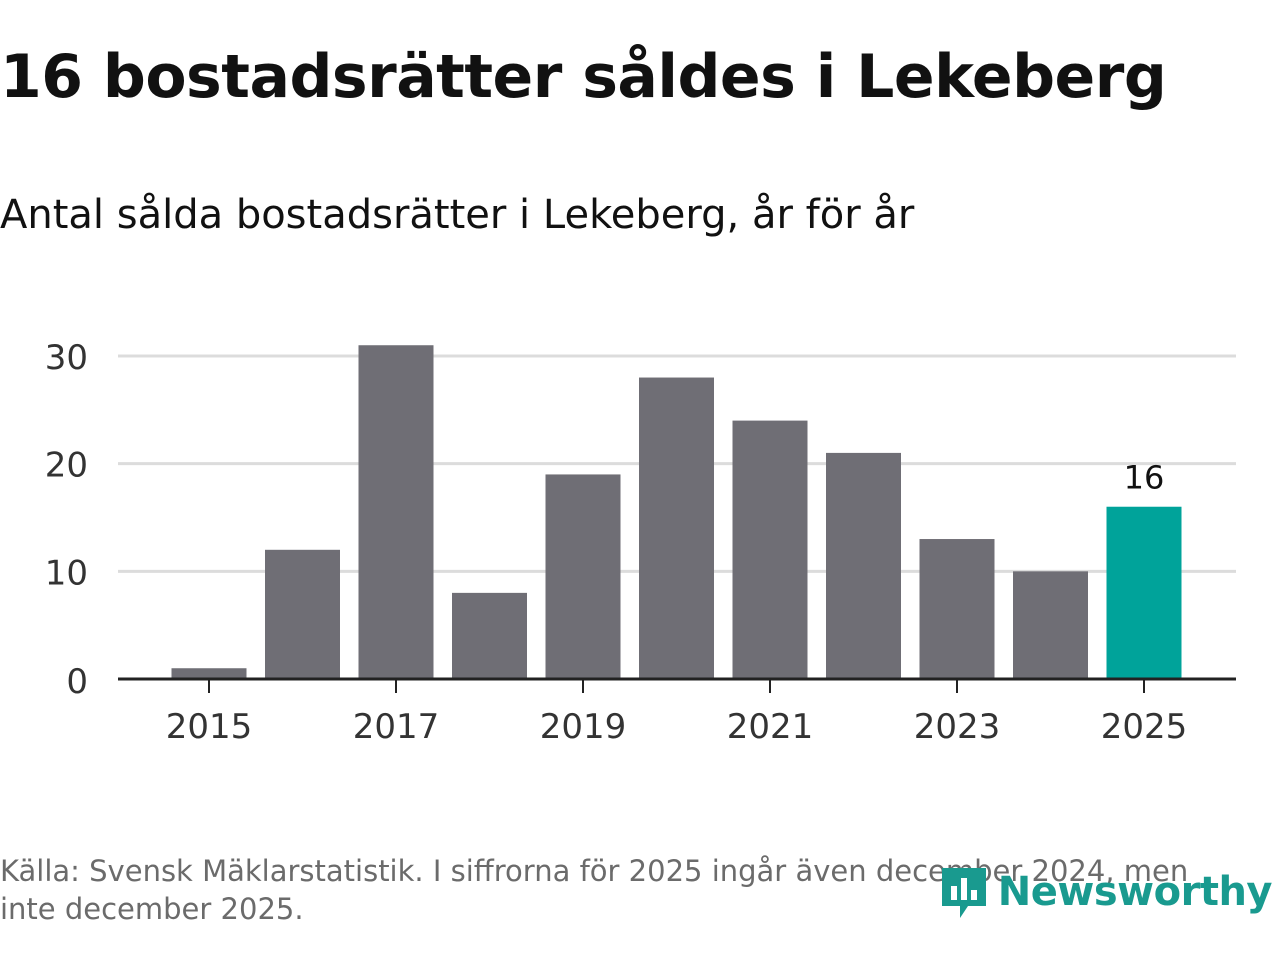  I want to click on bar-2022, so click(863, 565).